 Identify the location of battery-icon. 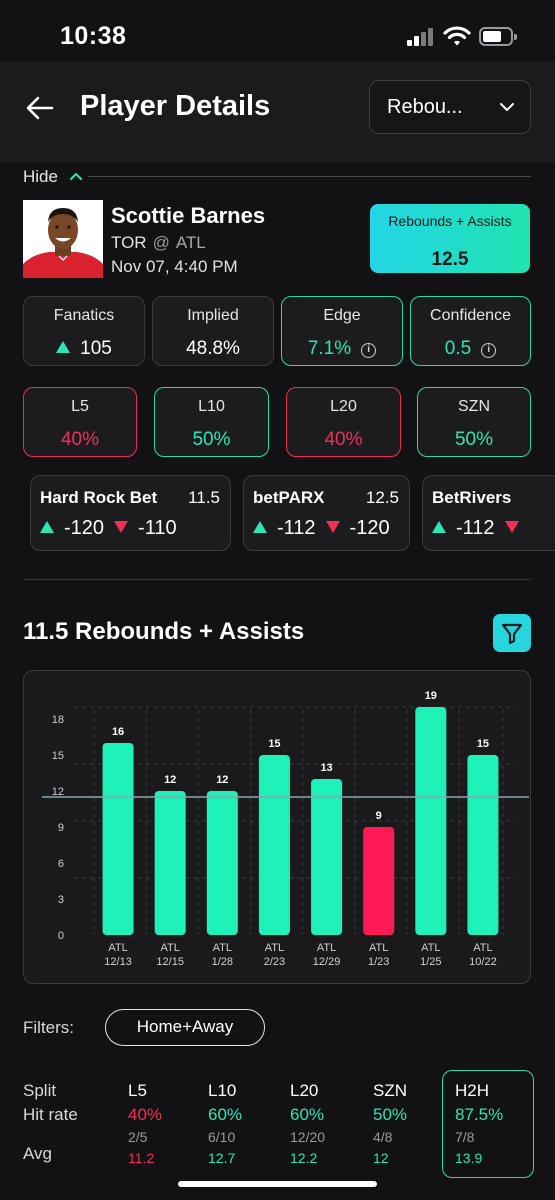
(498, 36).